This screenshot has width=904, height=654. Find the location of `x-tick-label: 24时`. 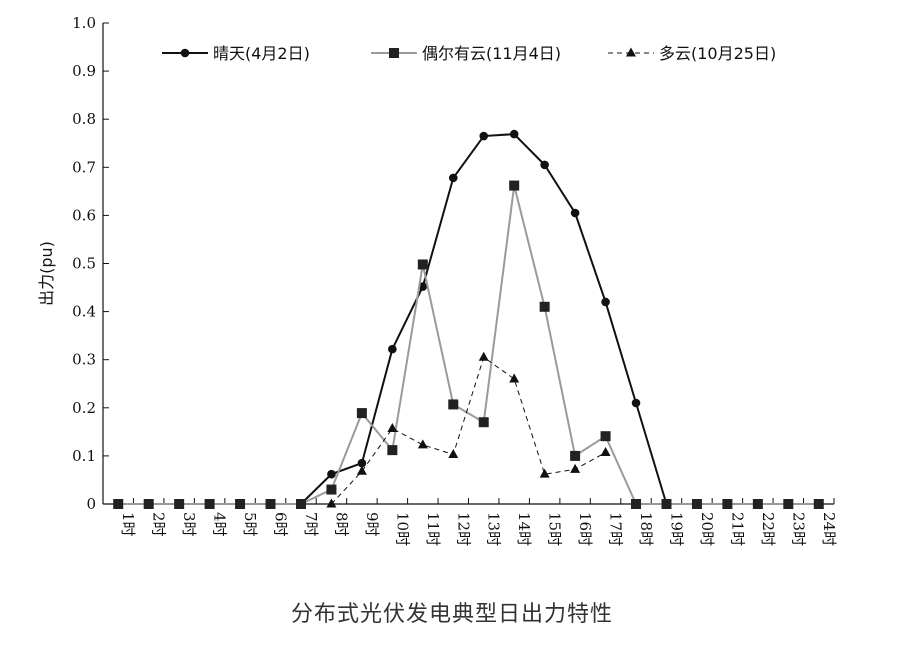

x-tick-label: 24时 is located at coordinates (829, 529).